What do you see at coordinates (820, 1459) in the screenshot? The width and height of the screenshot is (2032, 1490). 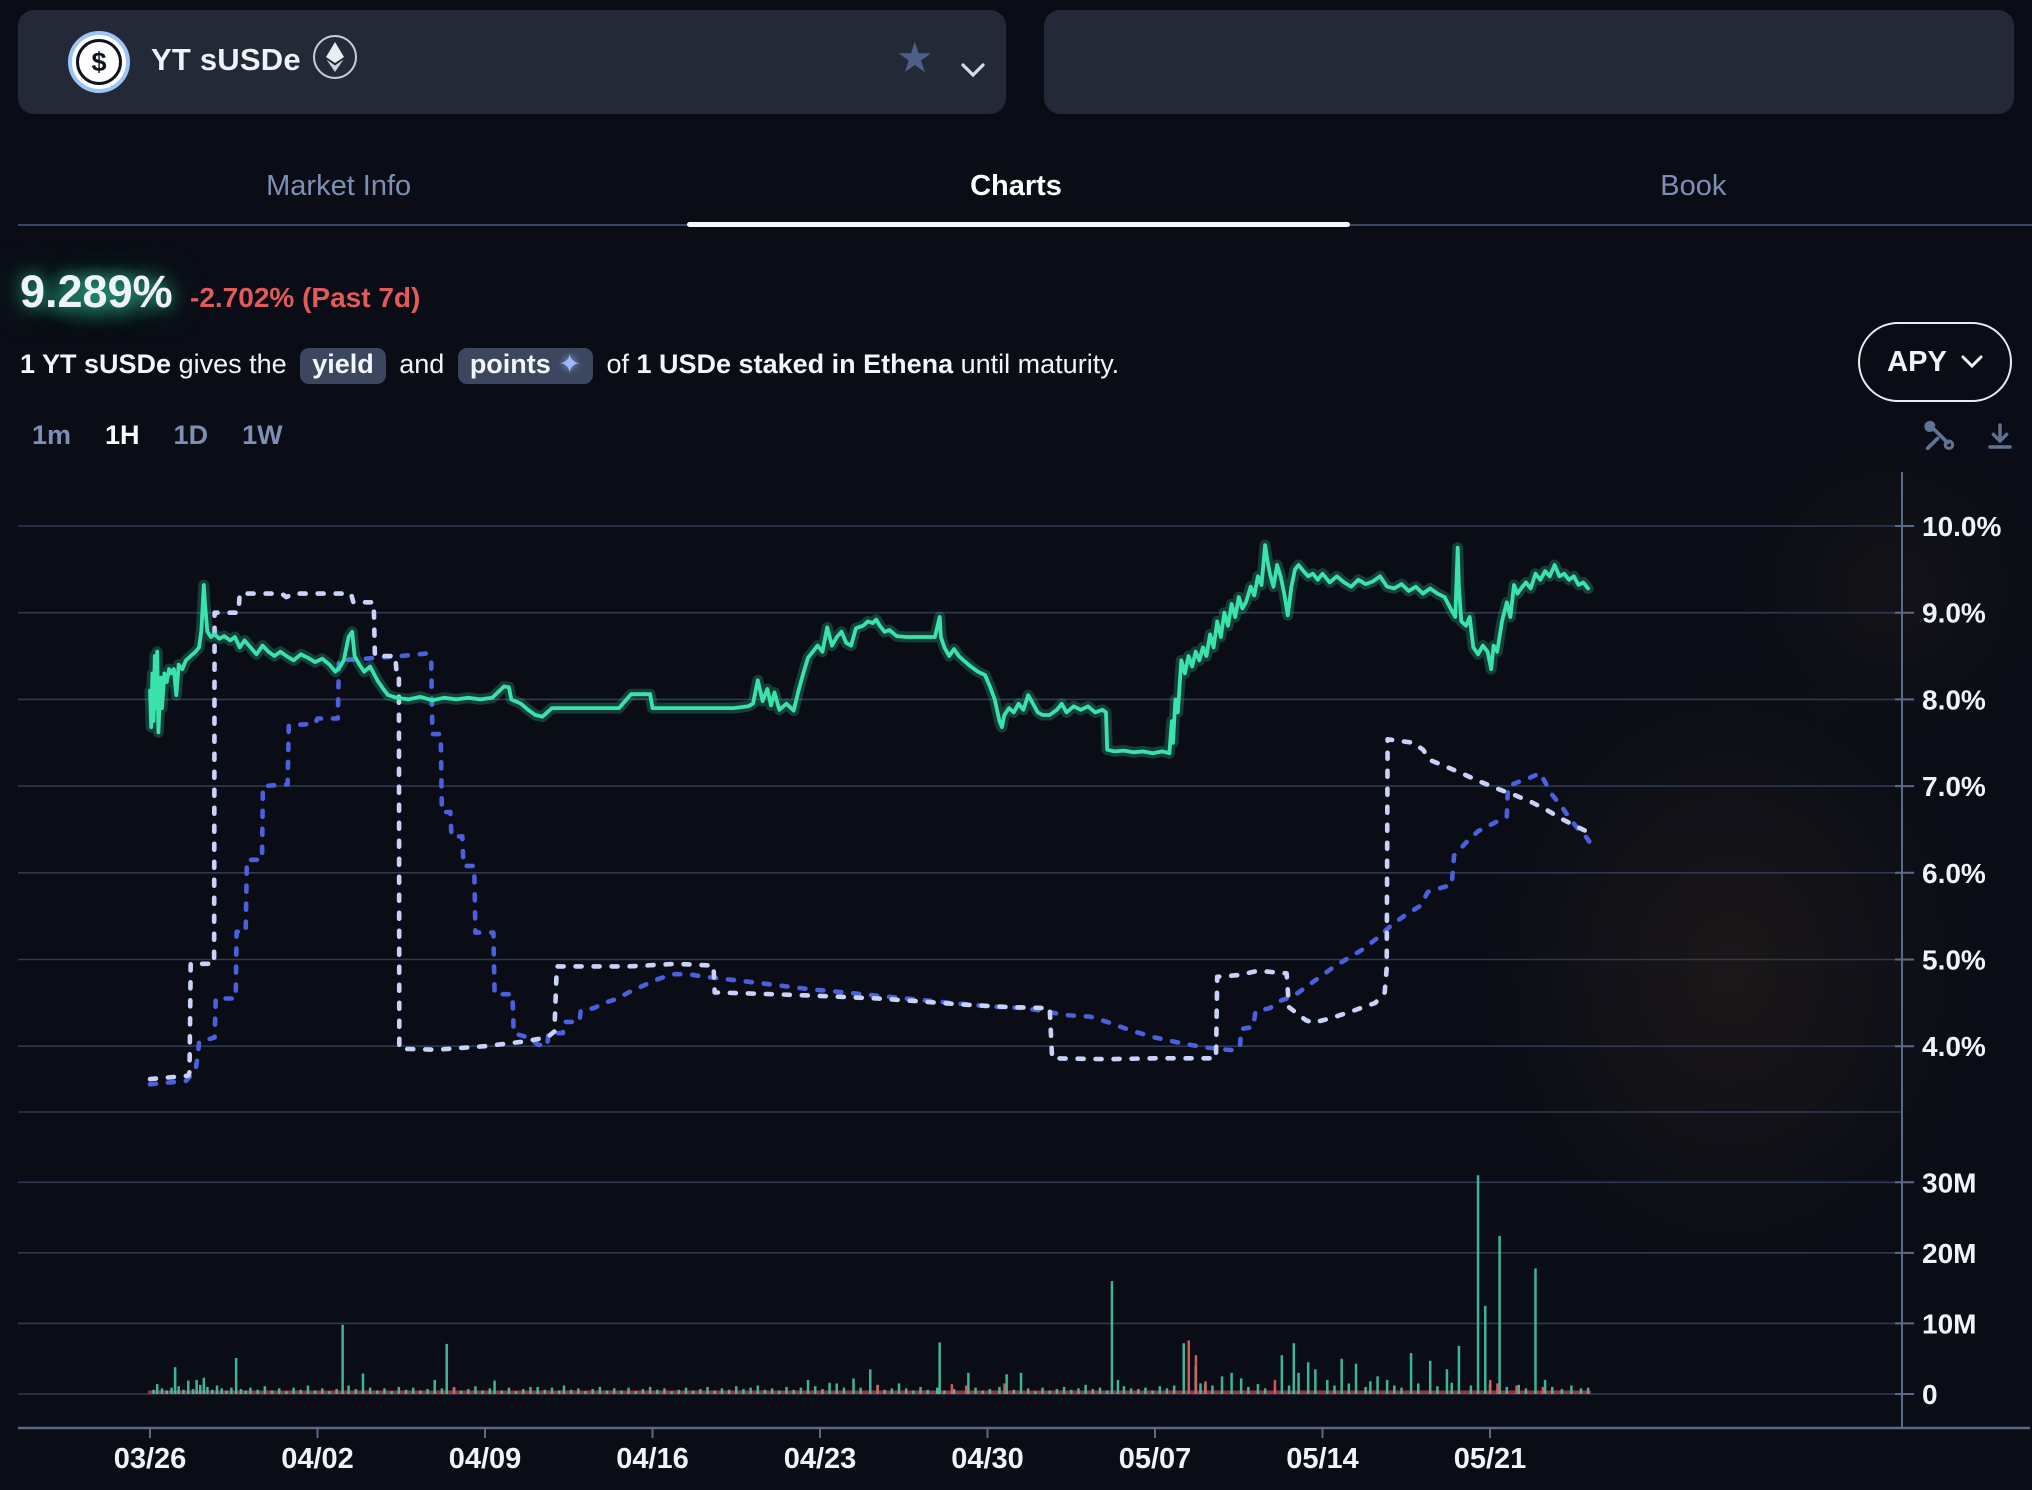 I see `x-axis-label: 04/23` at bounding box center [820, 1459].